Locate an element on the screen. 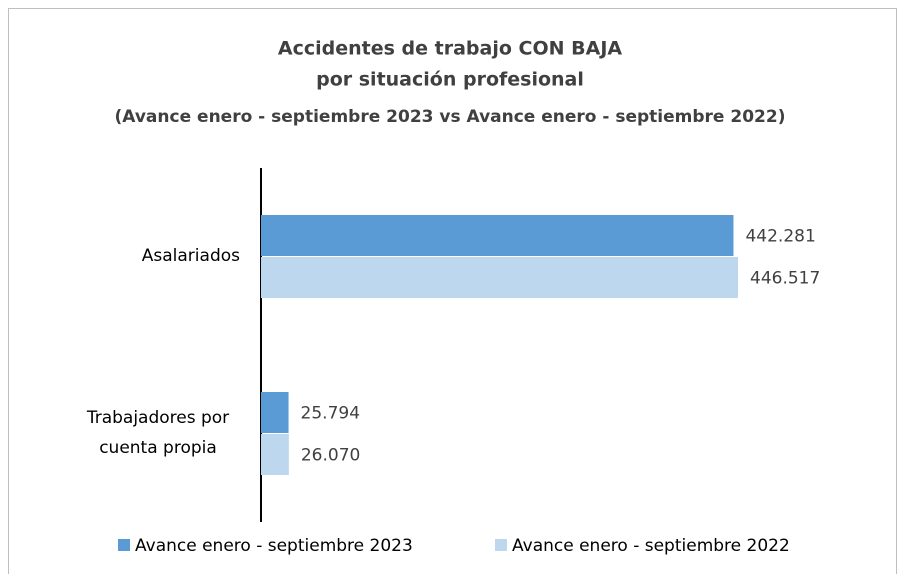 This screenshot has height=574, width=899. chart-subtitle: por situación profesional is located at coordinates (450, 80).